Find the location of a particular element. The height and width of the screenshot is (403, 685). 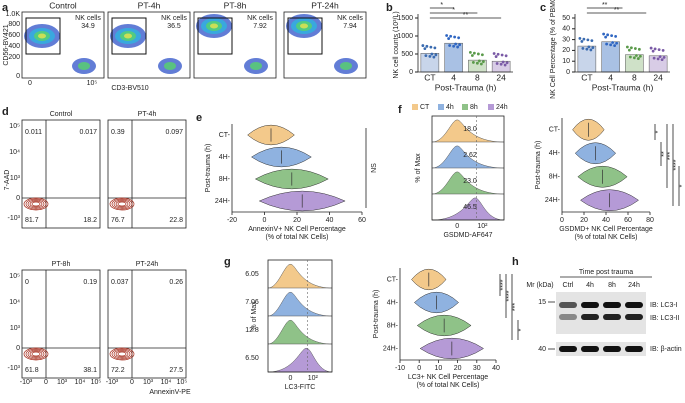

tick-label: 1000 is located at coordinates (405, 36).